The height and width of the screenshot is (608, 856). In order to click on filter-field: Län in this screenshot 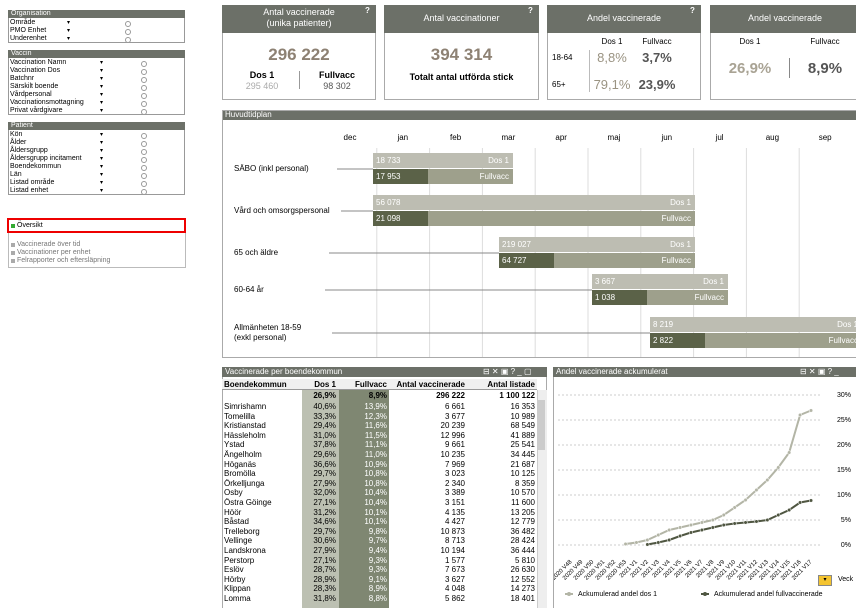, I will do `click(16, 174)`.